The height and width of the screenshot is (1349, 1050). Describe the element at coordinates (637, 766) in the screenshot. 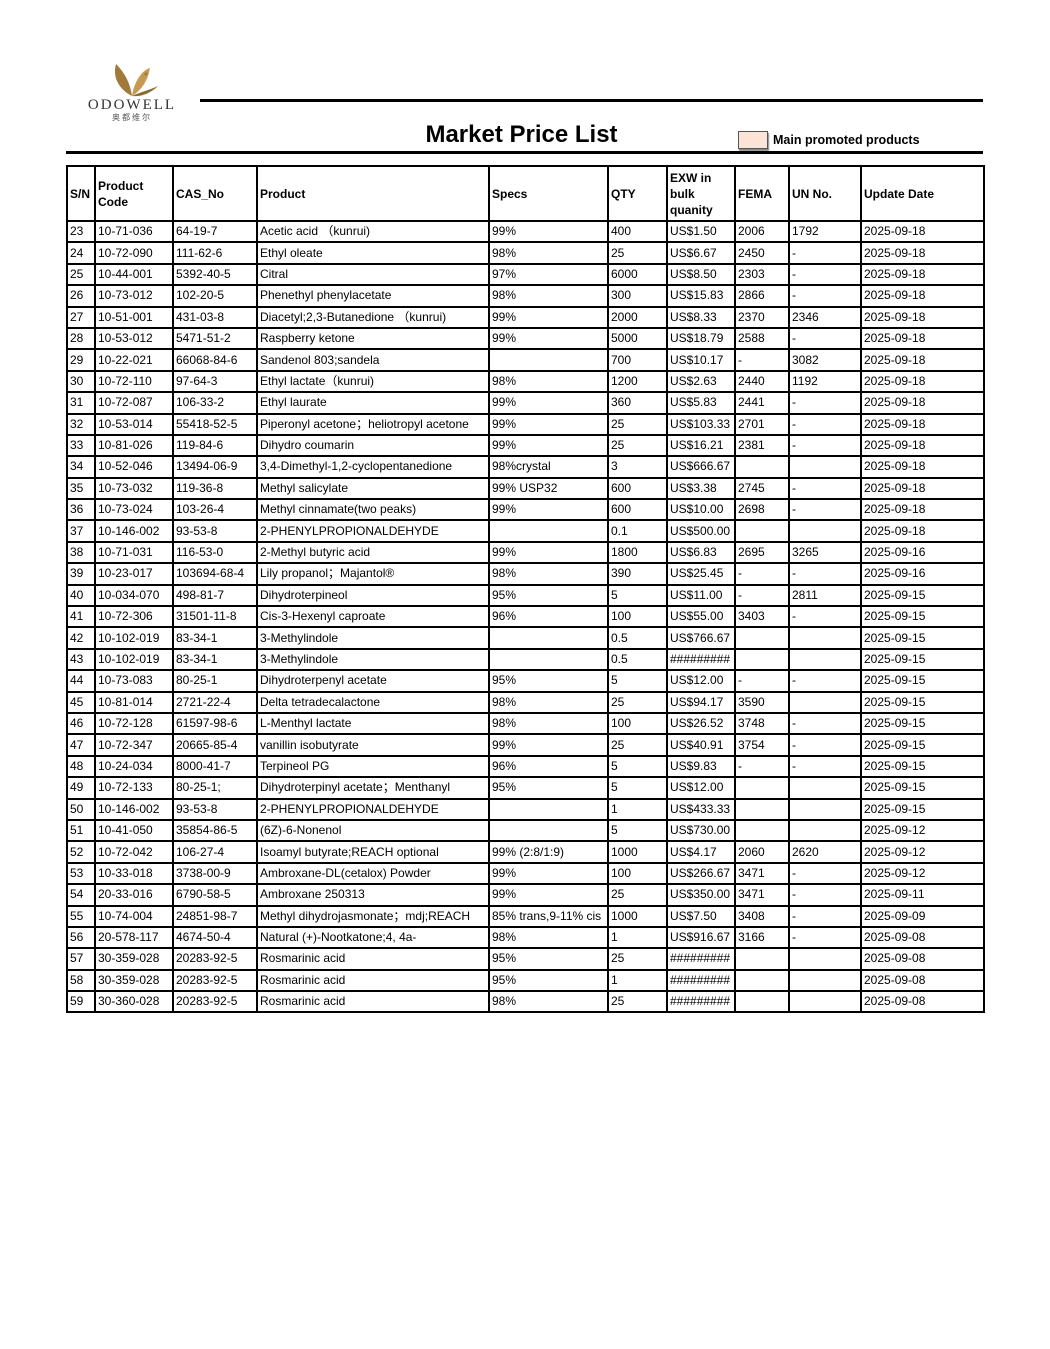

I see `cell-qty: 5` at that location.